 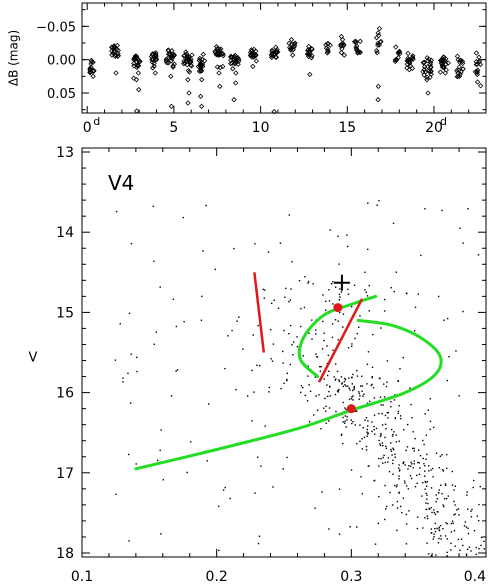 What do you see at coordinates (259, 312) in the screenshot?
I see `red-line` at bounding box center [259, 312].